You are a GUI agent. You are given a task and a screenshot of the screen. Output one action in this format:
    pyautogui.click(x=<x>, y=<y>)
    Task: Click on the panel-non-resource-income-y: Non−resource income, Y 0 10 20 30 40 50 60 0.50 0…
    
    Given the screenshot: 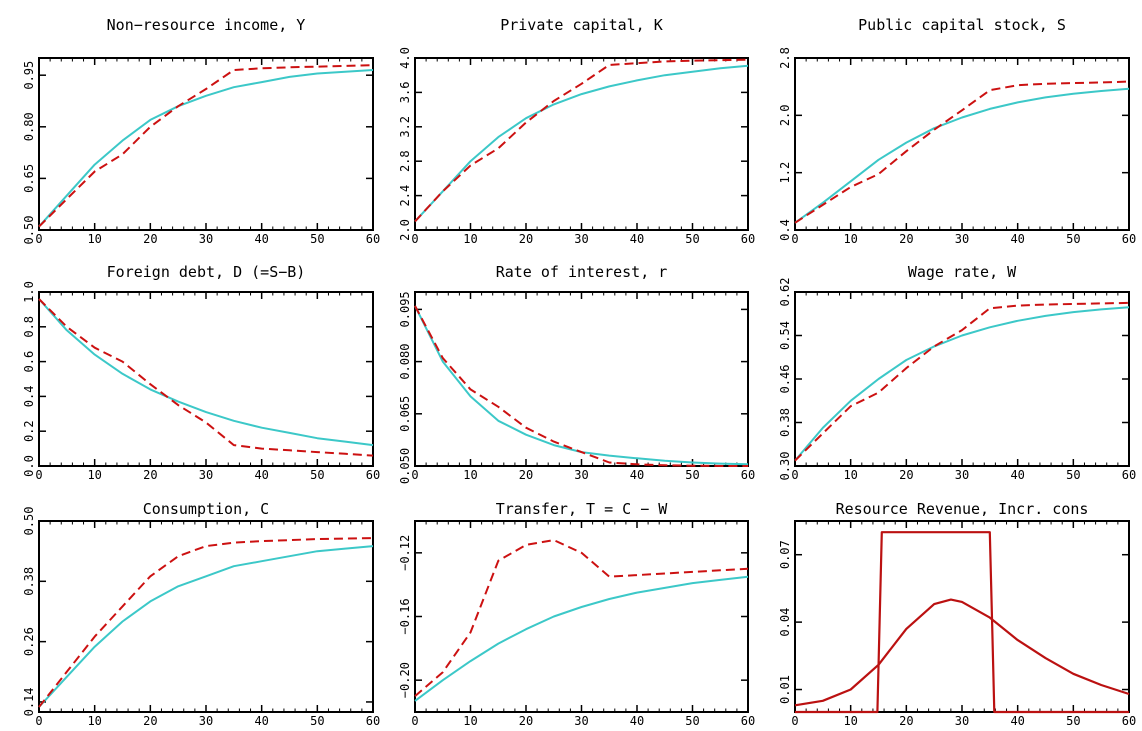 What is the action you would take?
    pyautogui.click(x=201, y=131)
    